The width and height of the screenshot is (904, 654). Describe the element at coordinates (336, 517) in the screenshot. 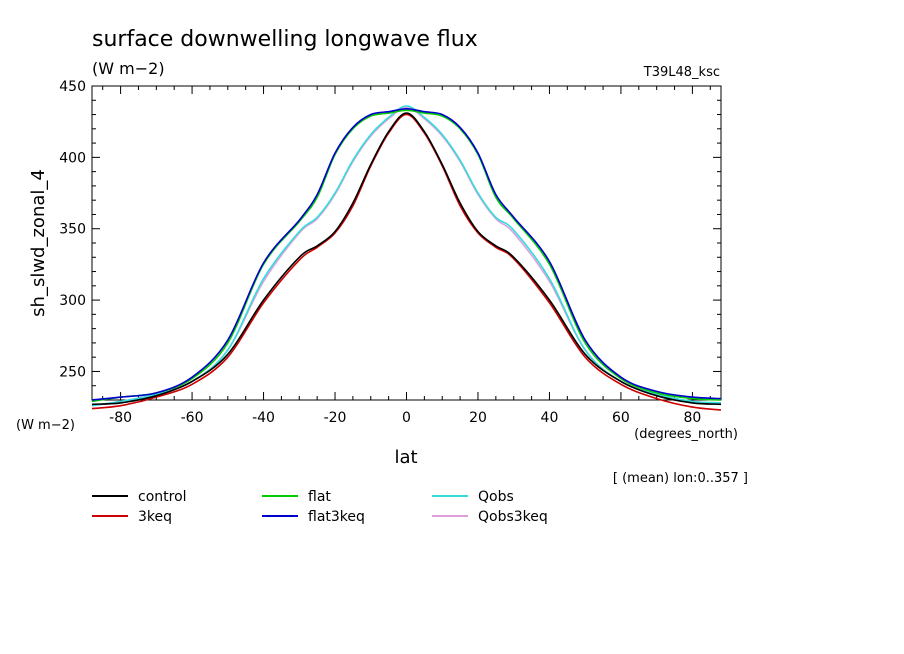

I see `legend-label-flat3keq: flat3keq` at that location.